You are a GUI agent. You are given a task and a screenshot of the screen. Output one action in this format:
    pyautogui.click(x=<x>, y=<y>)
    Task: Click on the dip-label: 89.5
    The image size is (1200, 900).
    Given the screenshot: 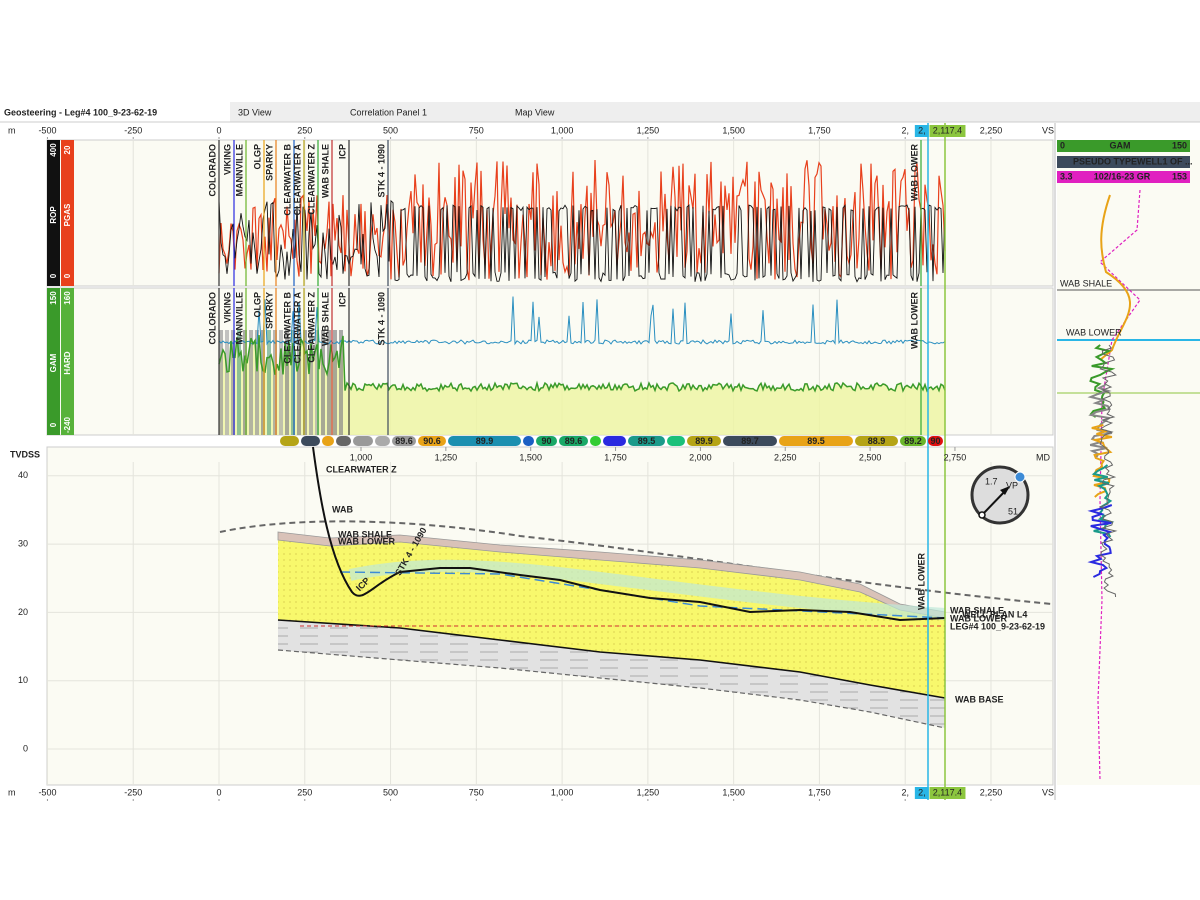 What is the action you would take?
    pyautogui.click(x=816, y=441)
    